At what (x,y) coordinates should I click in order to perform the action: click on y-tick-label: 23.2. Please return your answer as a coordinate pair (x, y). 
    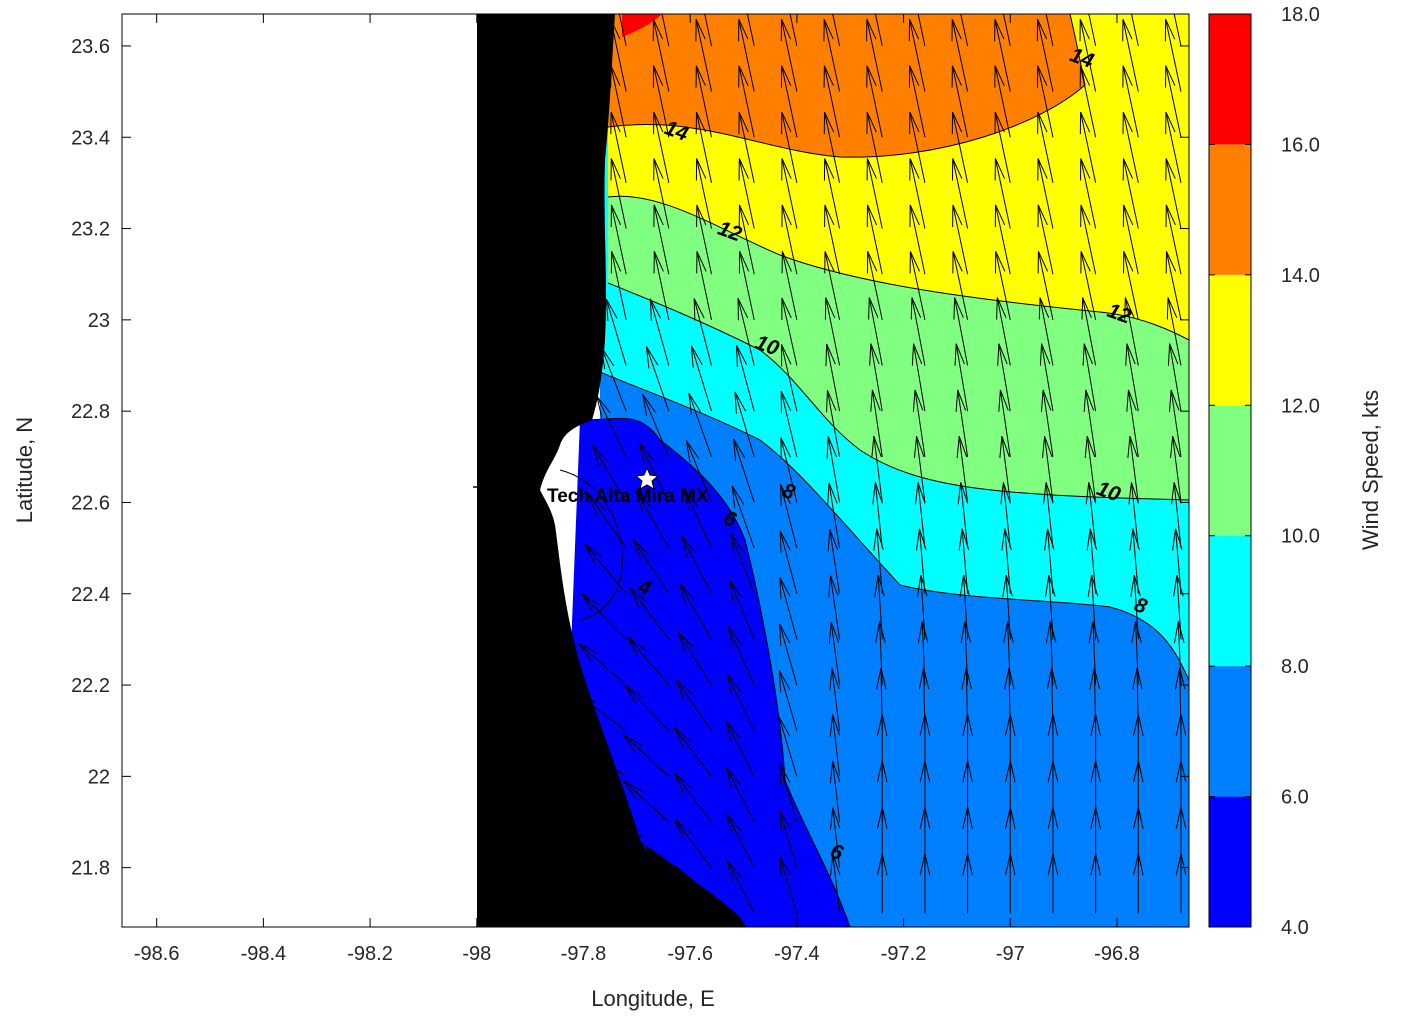
    Looking at the image, I should click on (90, 230).